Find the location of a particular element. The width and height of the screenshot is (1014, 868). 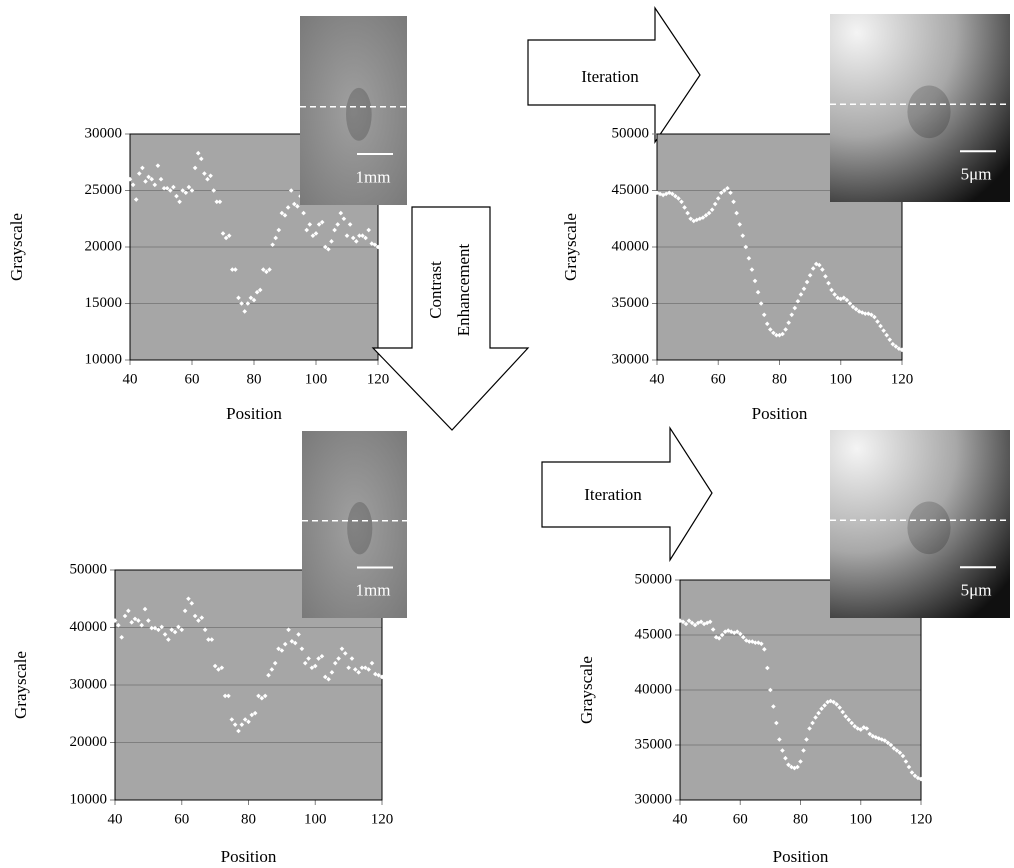

y-tick-label: 40000 is located at coordinates (631, 246).